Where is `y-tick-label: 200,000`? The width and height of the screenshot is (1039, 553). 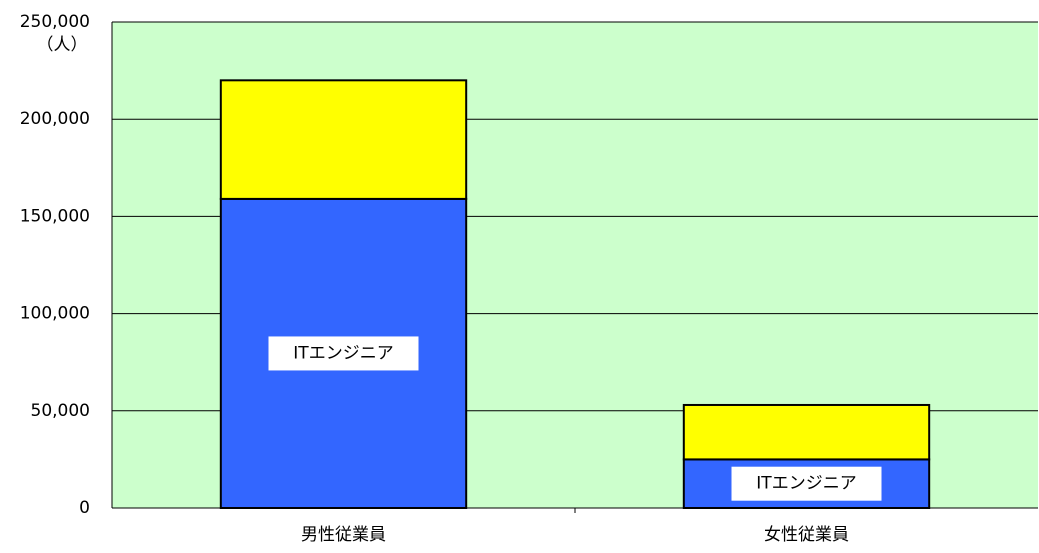 y-tick-label: 200,000 is located at coordinates (55, 119).